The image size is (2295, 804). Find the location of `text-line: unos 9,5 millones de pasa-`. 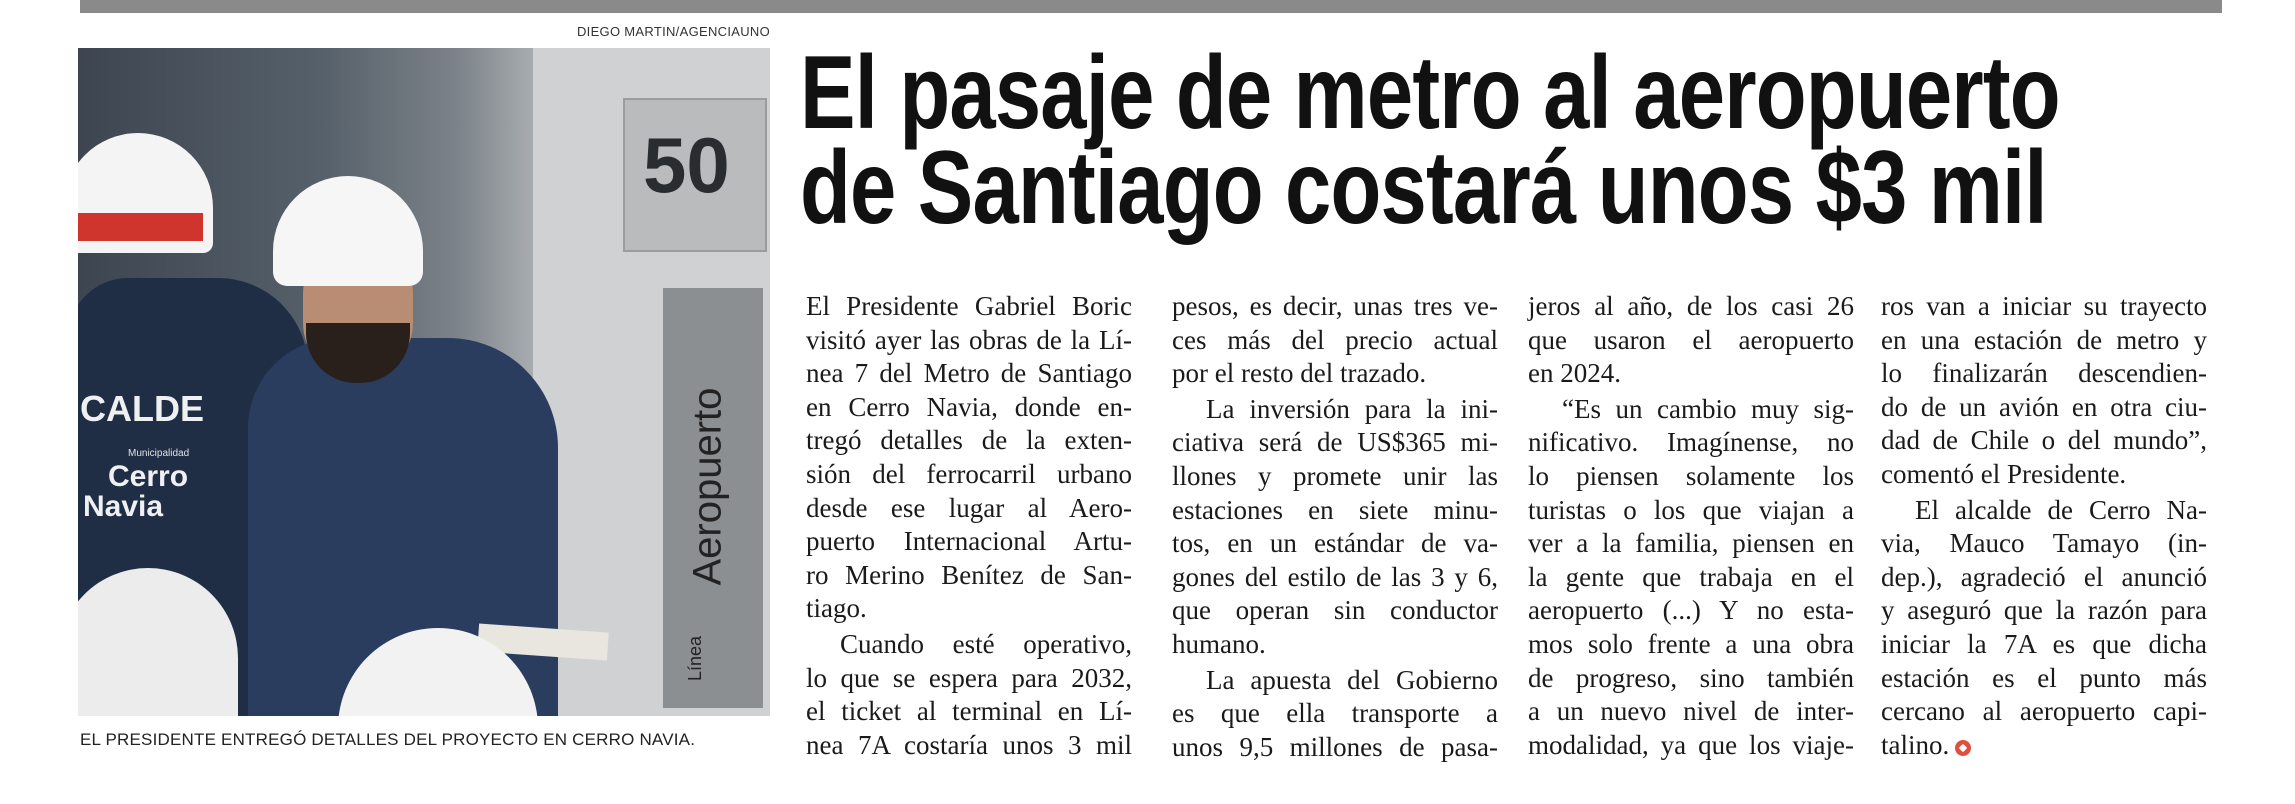

text-line: unos 9,5 millones de pasa- is located at coordinates (1335, 746).